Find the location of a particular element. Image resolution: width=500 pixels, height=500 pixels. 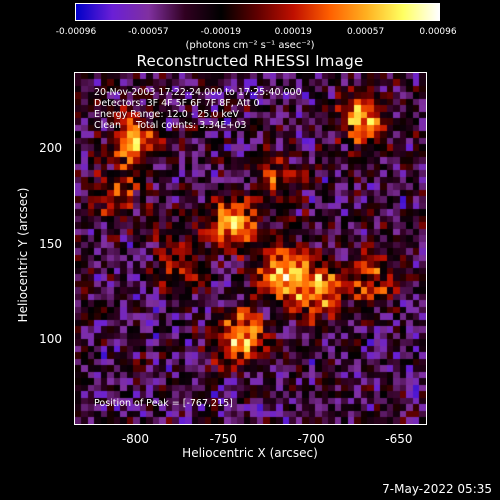

annotation-energy: Energy Range: 12.0 - 25.0 keV is located at coordinates (166, 114).